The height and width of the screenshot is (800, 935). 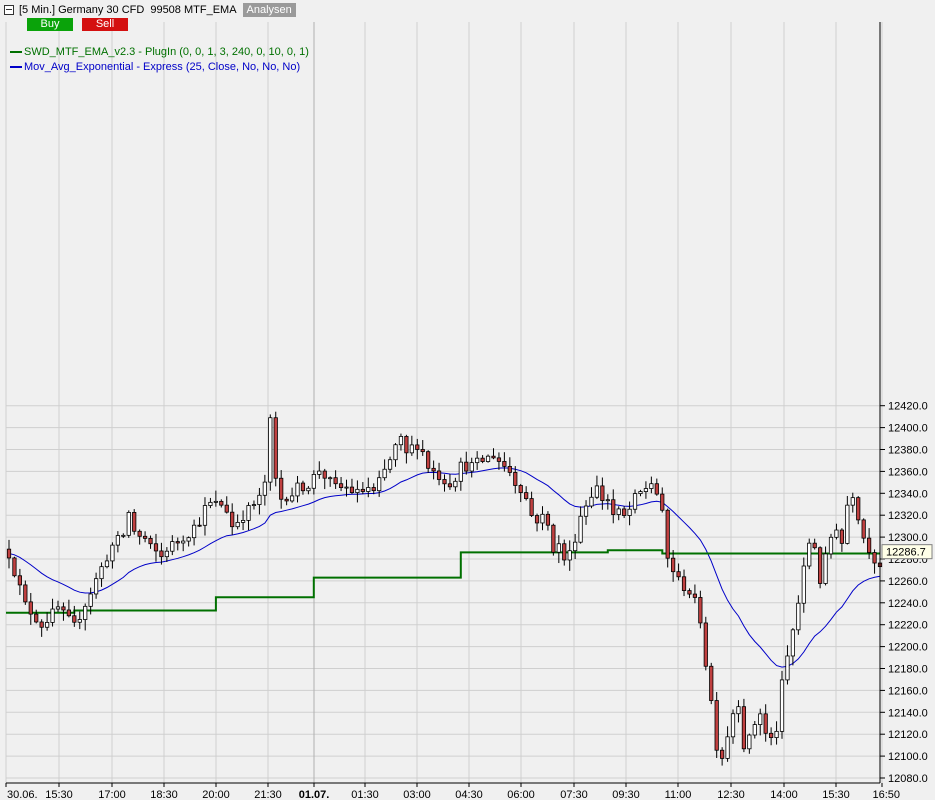 I want to click on x-tick-label: 21:30, so click(x=268, y=794).